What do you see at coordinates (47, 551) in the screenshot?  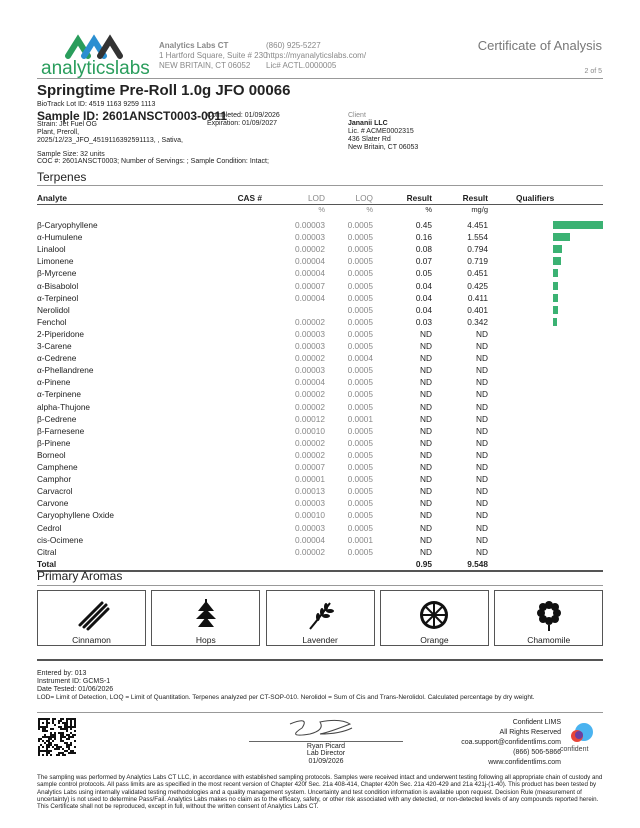 I see `analyte-name: Citral` at bounding box center [47, 551].